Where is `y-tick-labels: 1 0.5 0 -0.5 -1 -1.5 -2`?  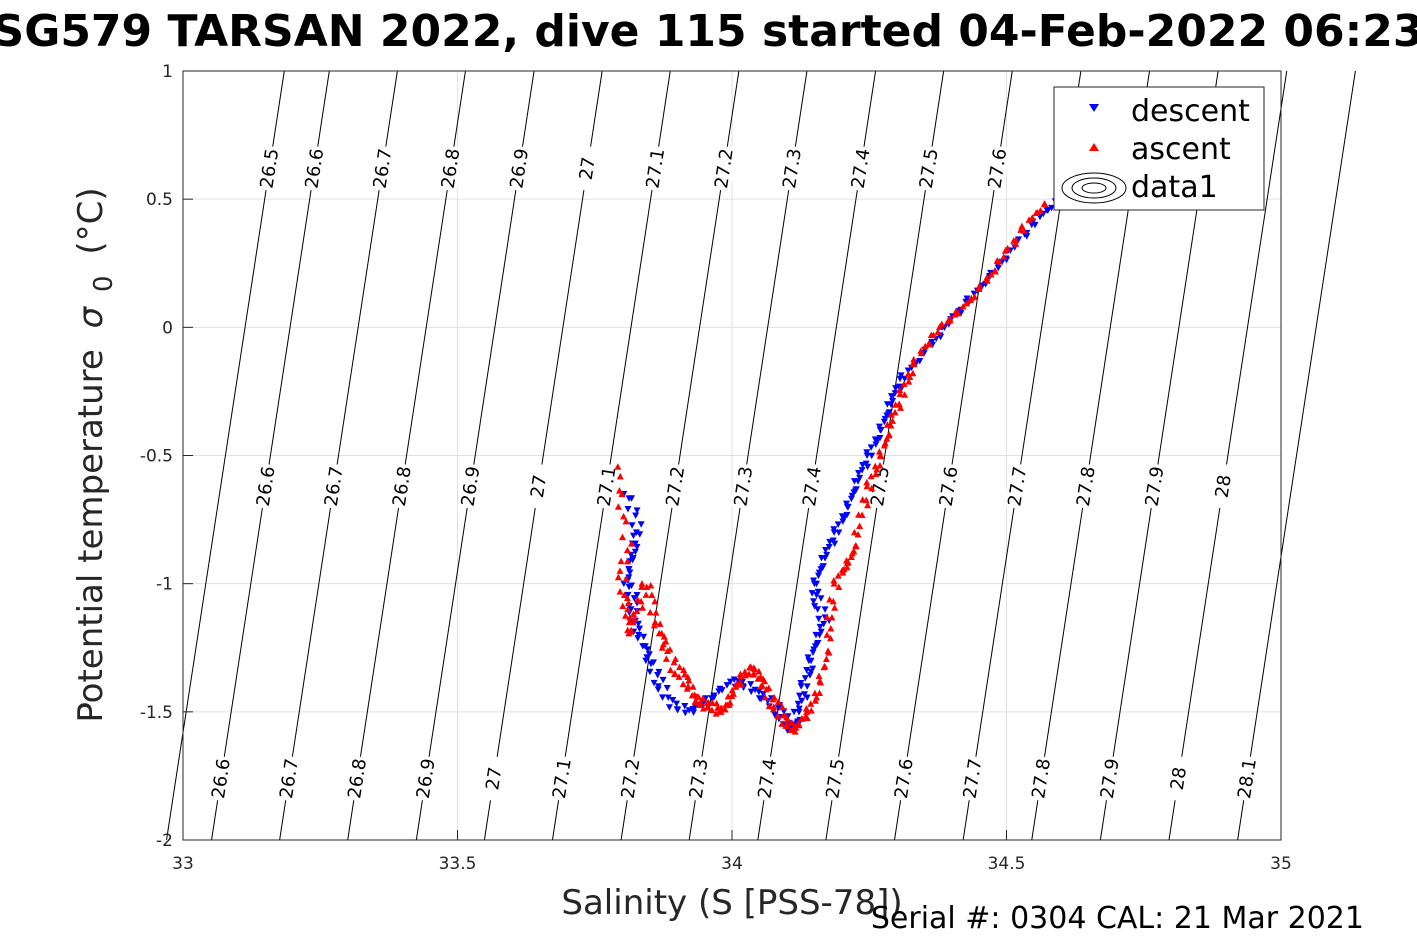
y-tick-labels: 1 0.5 0 -0.5 -1 -1.5 -2 is located at coordinates (156, 456).